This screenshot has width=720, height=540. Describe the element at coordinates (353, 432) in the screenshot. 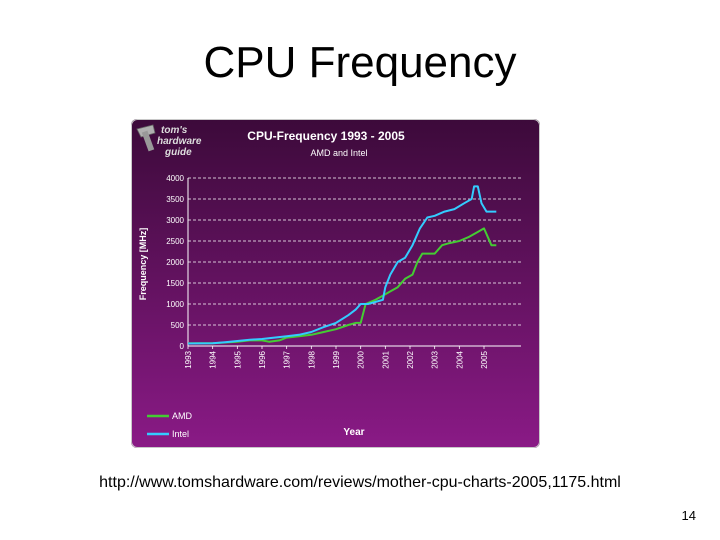

I see `x-axis-label: Year` at that location.